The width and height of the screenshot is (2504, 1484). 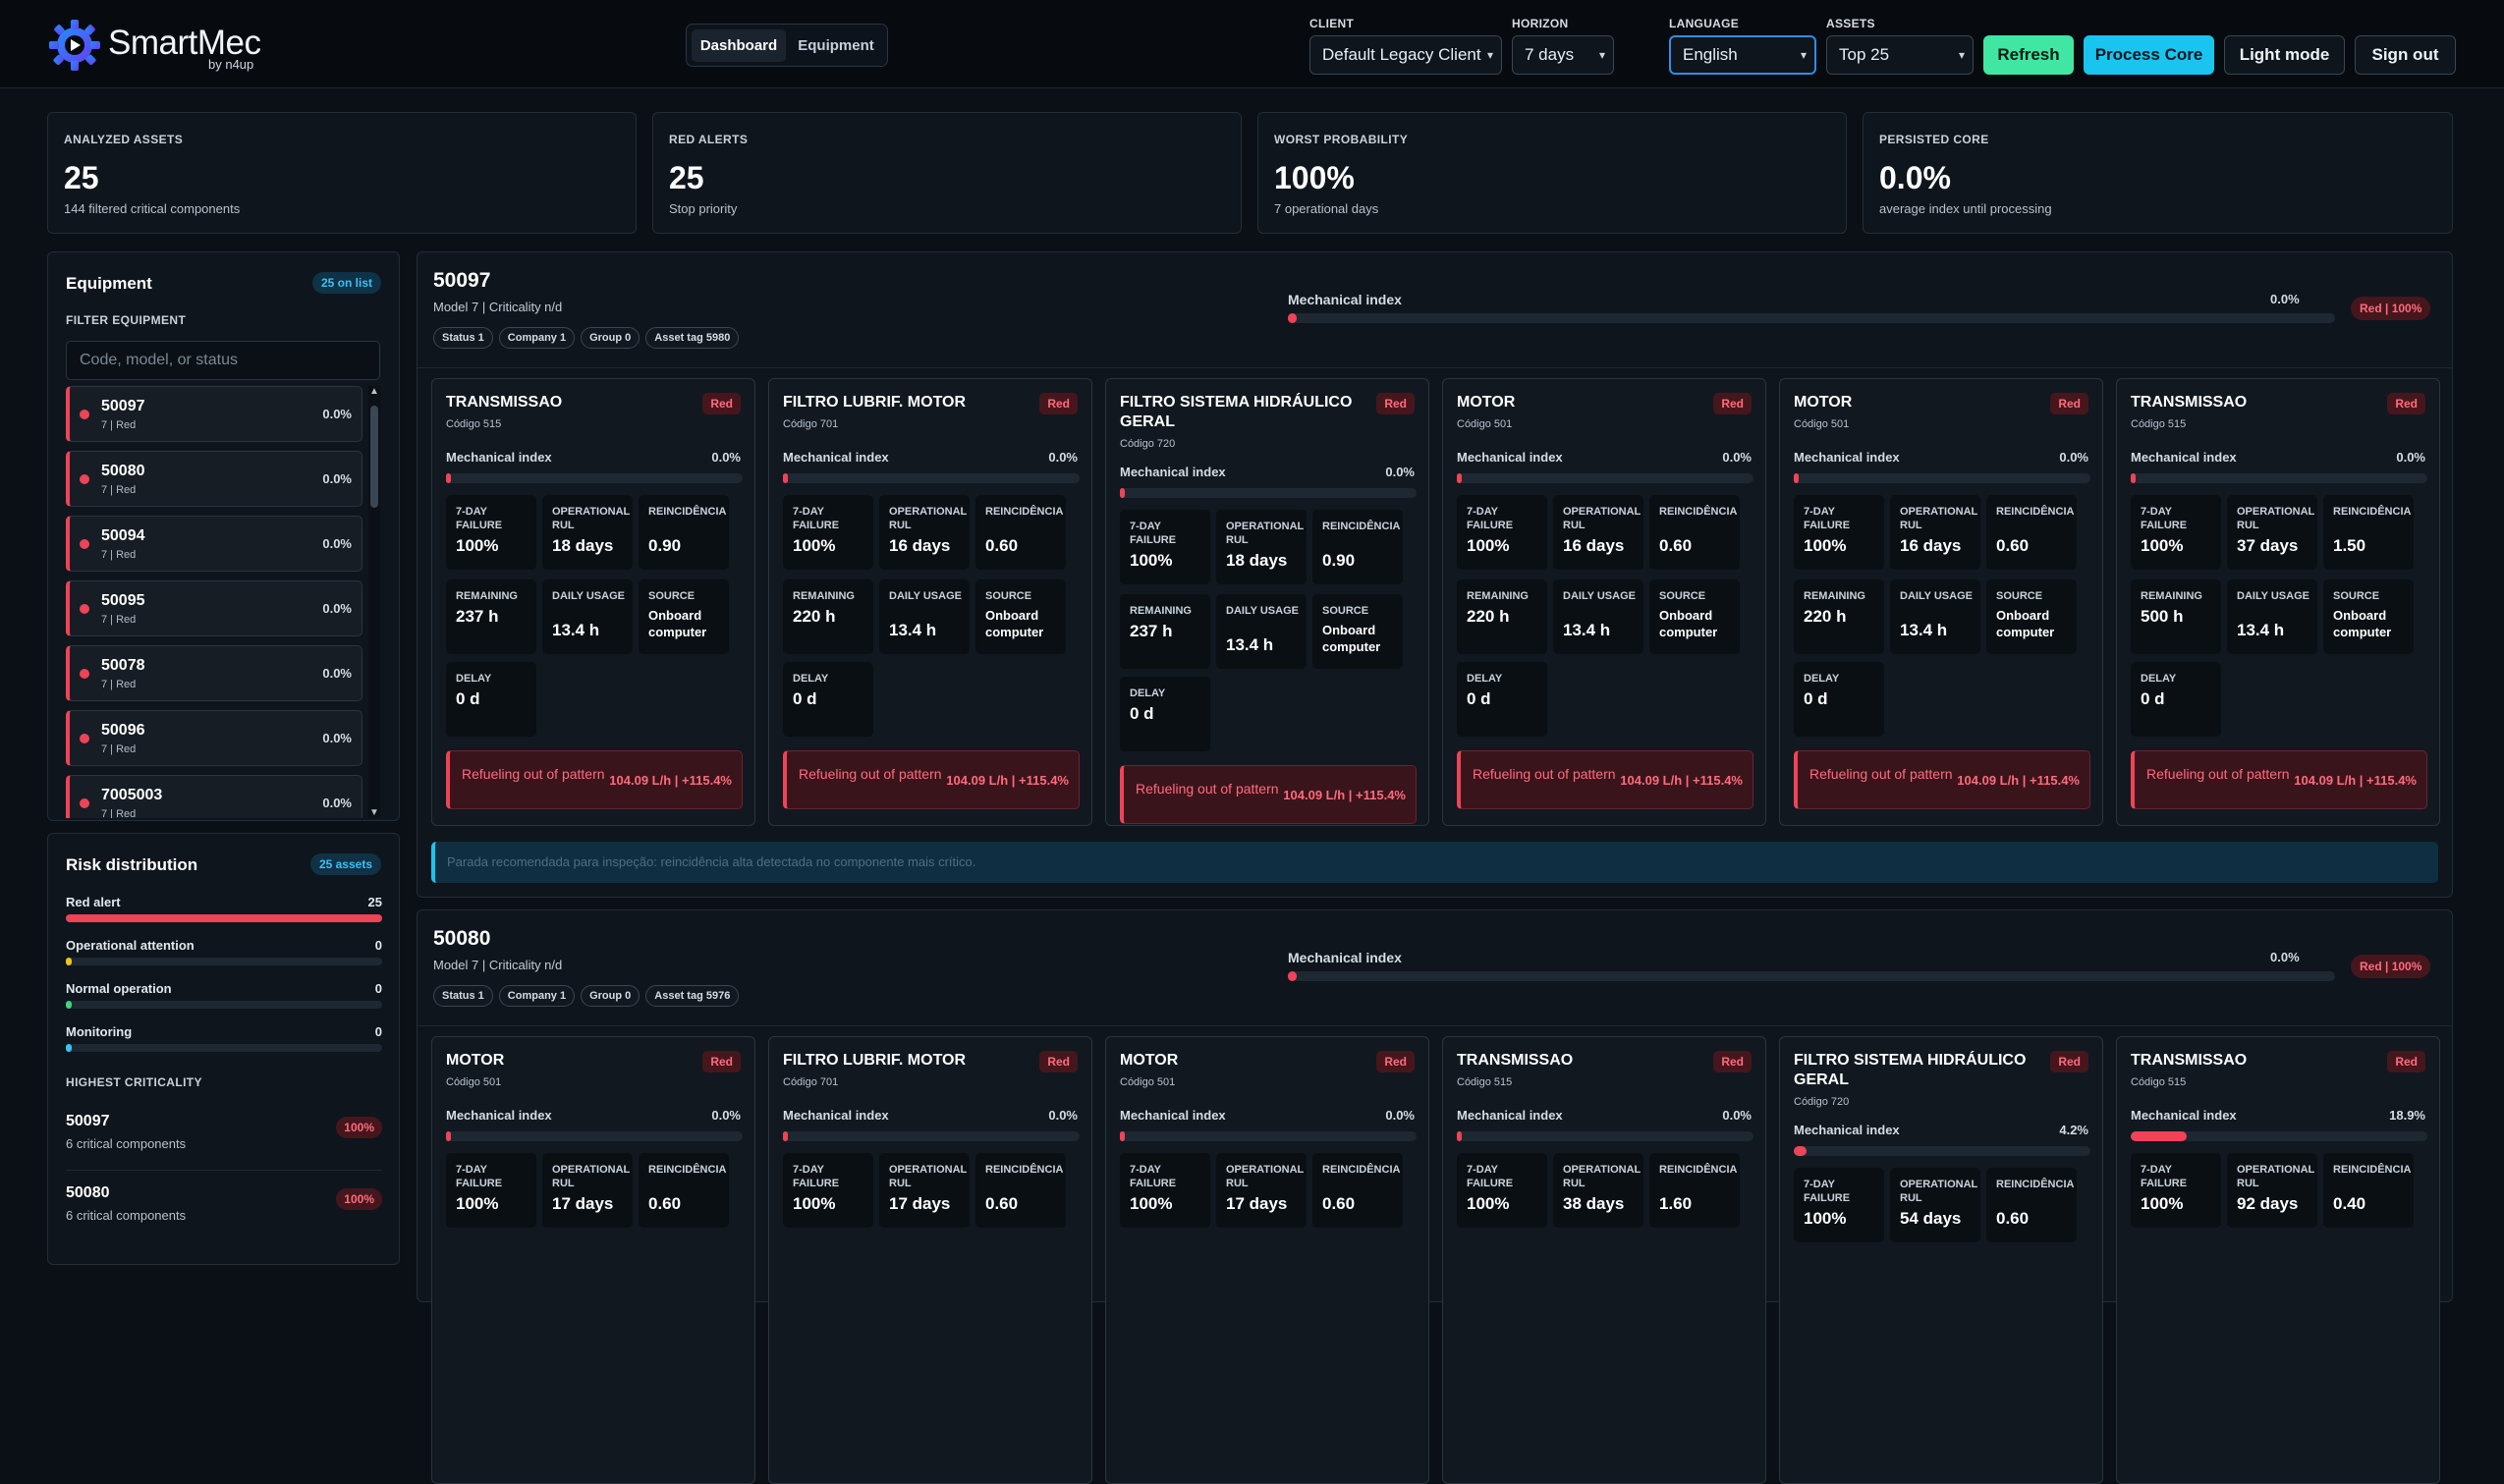 I want to click on scrollbar-thumb, so click(x=374, y=457).